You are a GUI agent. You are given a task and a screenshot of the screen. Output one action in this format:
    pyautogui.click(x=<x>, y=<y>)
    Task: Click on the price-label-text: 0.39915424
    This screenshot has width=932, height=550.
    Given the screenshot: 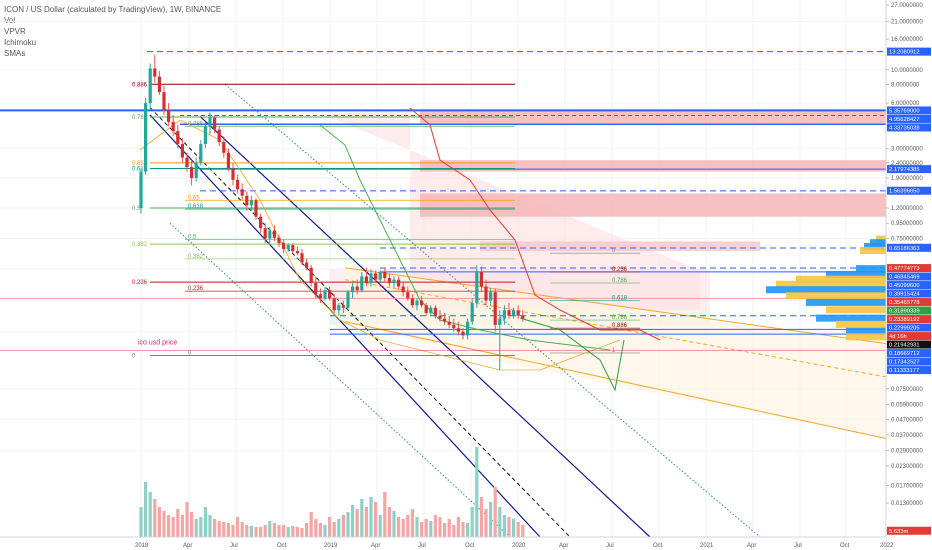 What is the action you would take?
    pyautogui.click(x=904, y=295)
    